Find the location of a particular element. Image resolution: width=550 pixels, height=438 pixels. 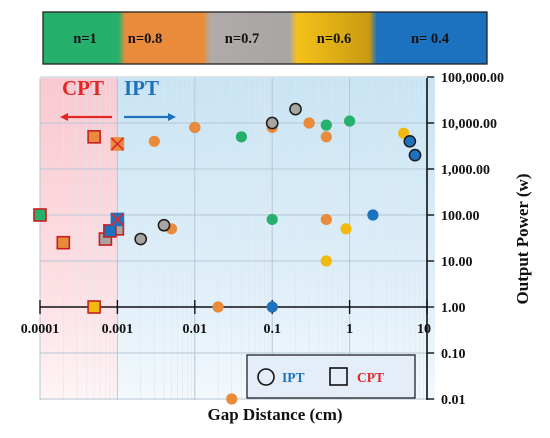

shape-legend-square-marker is located at coordinates (338, 376).